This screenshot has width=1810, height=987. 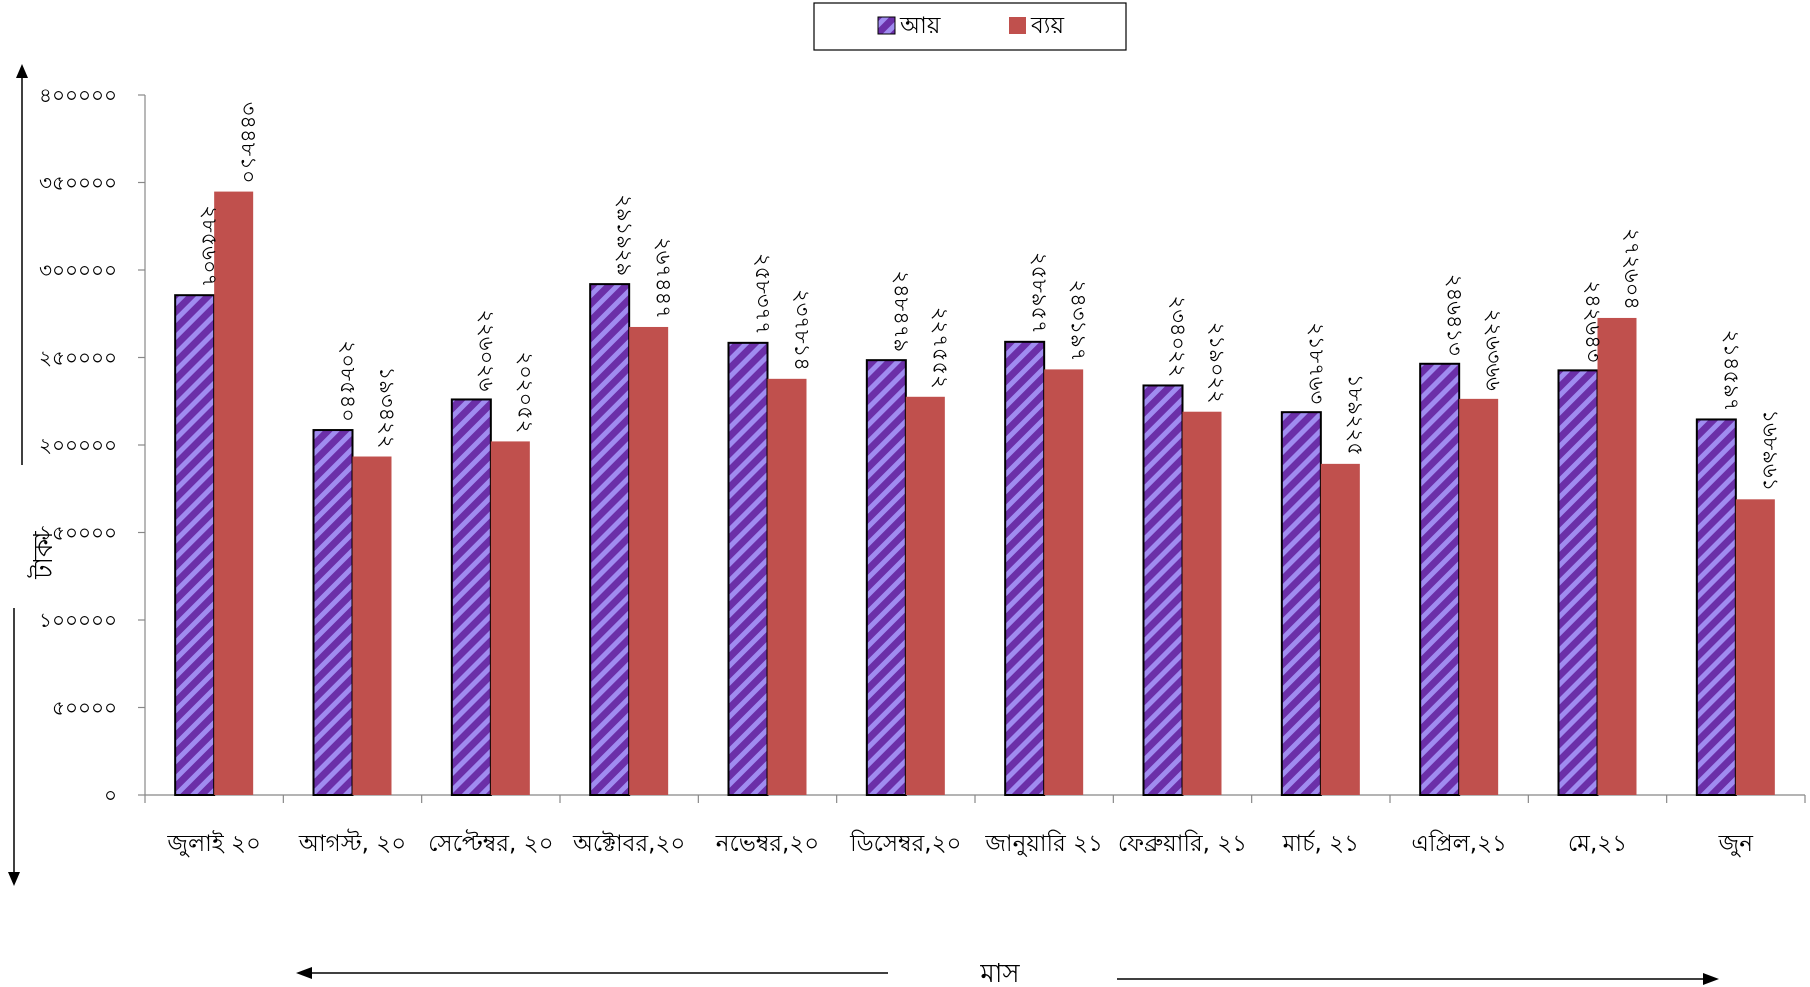 What do you see at coordinates (1178, 337) in the screenshot?
I see `data-label-income: ২৩৪০২২` at bounding box center [1178, 337].